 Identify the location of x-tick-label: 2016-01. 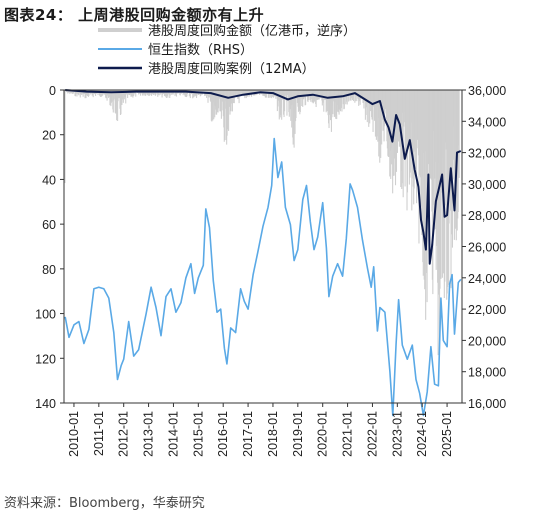
(223, 434).